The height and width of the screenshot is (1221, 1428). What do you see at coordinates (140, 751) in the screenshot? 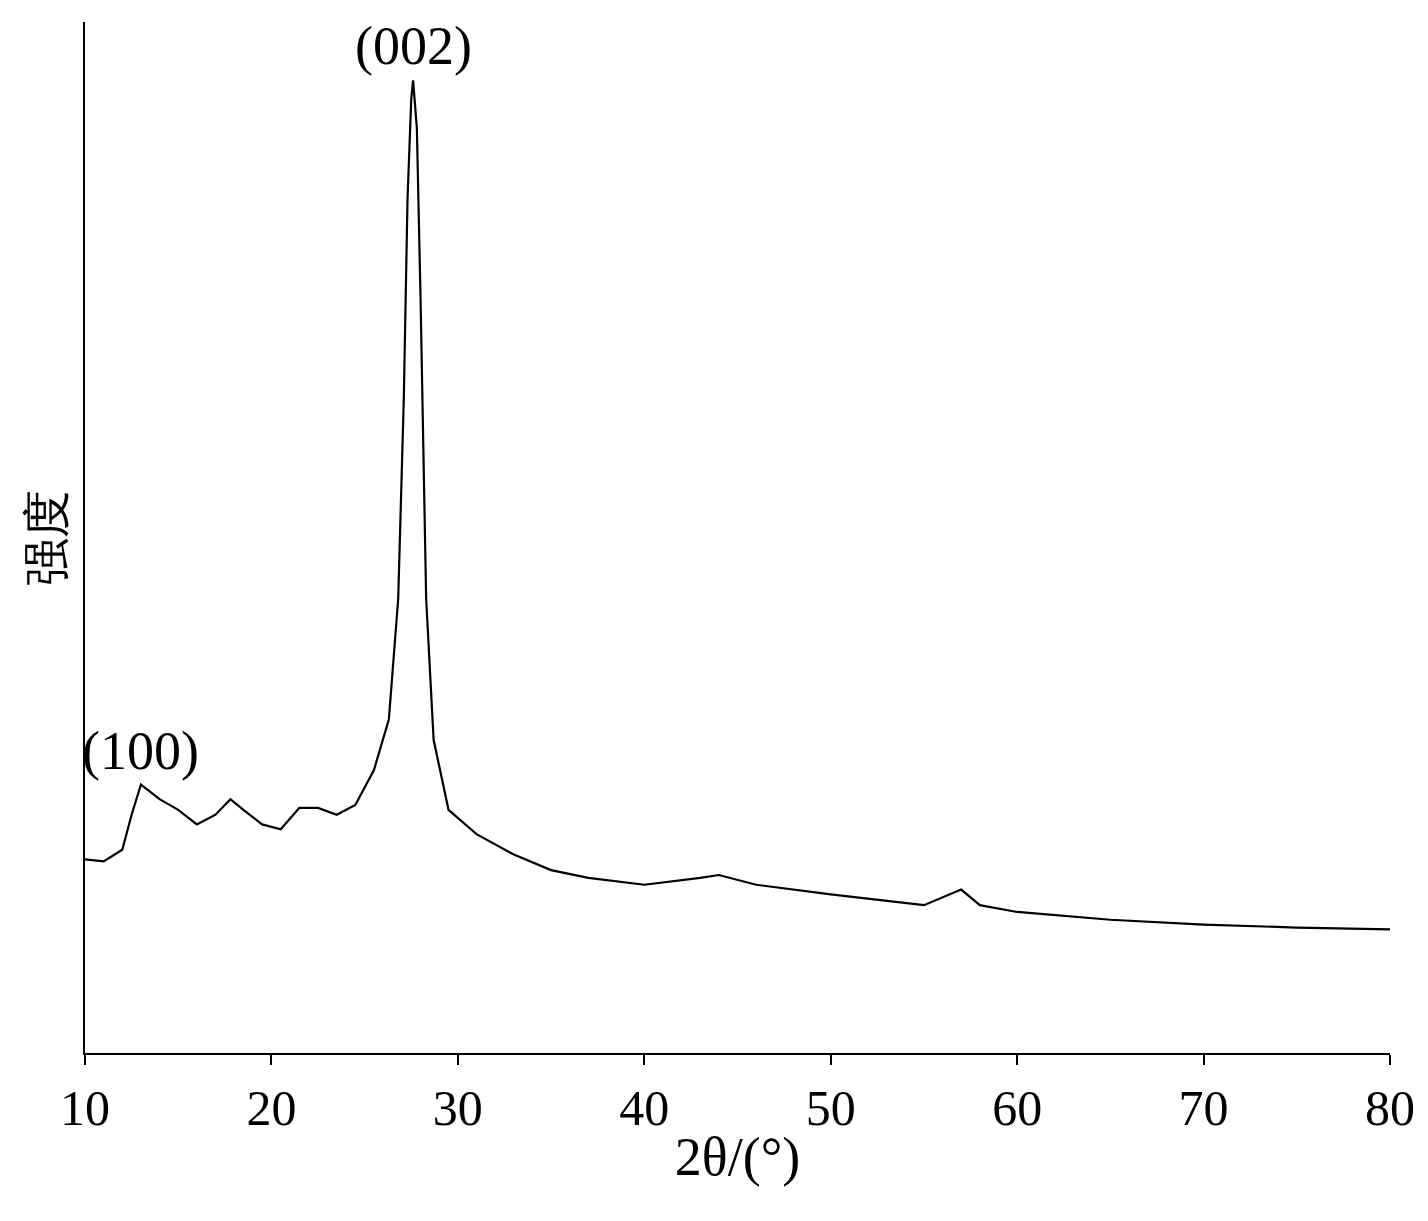
I see `annotation: (100)` at bounding box center [140, 751].